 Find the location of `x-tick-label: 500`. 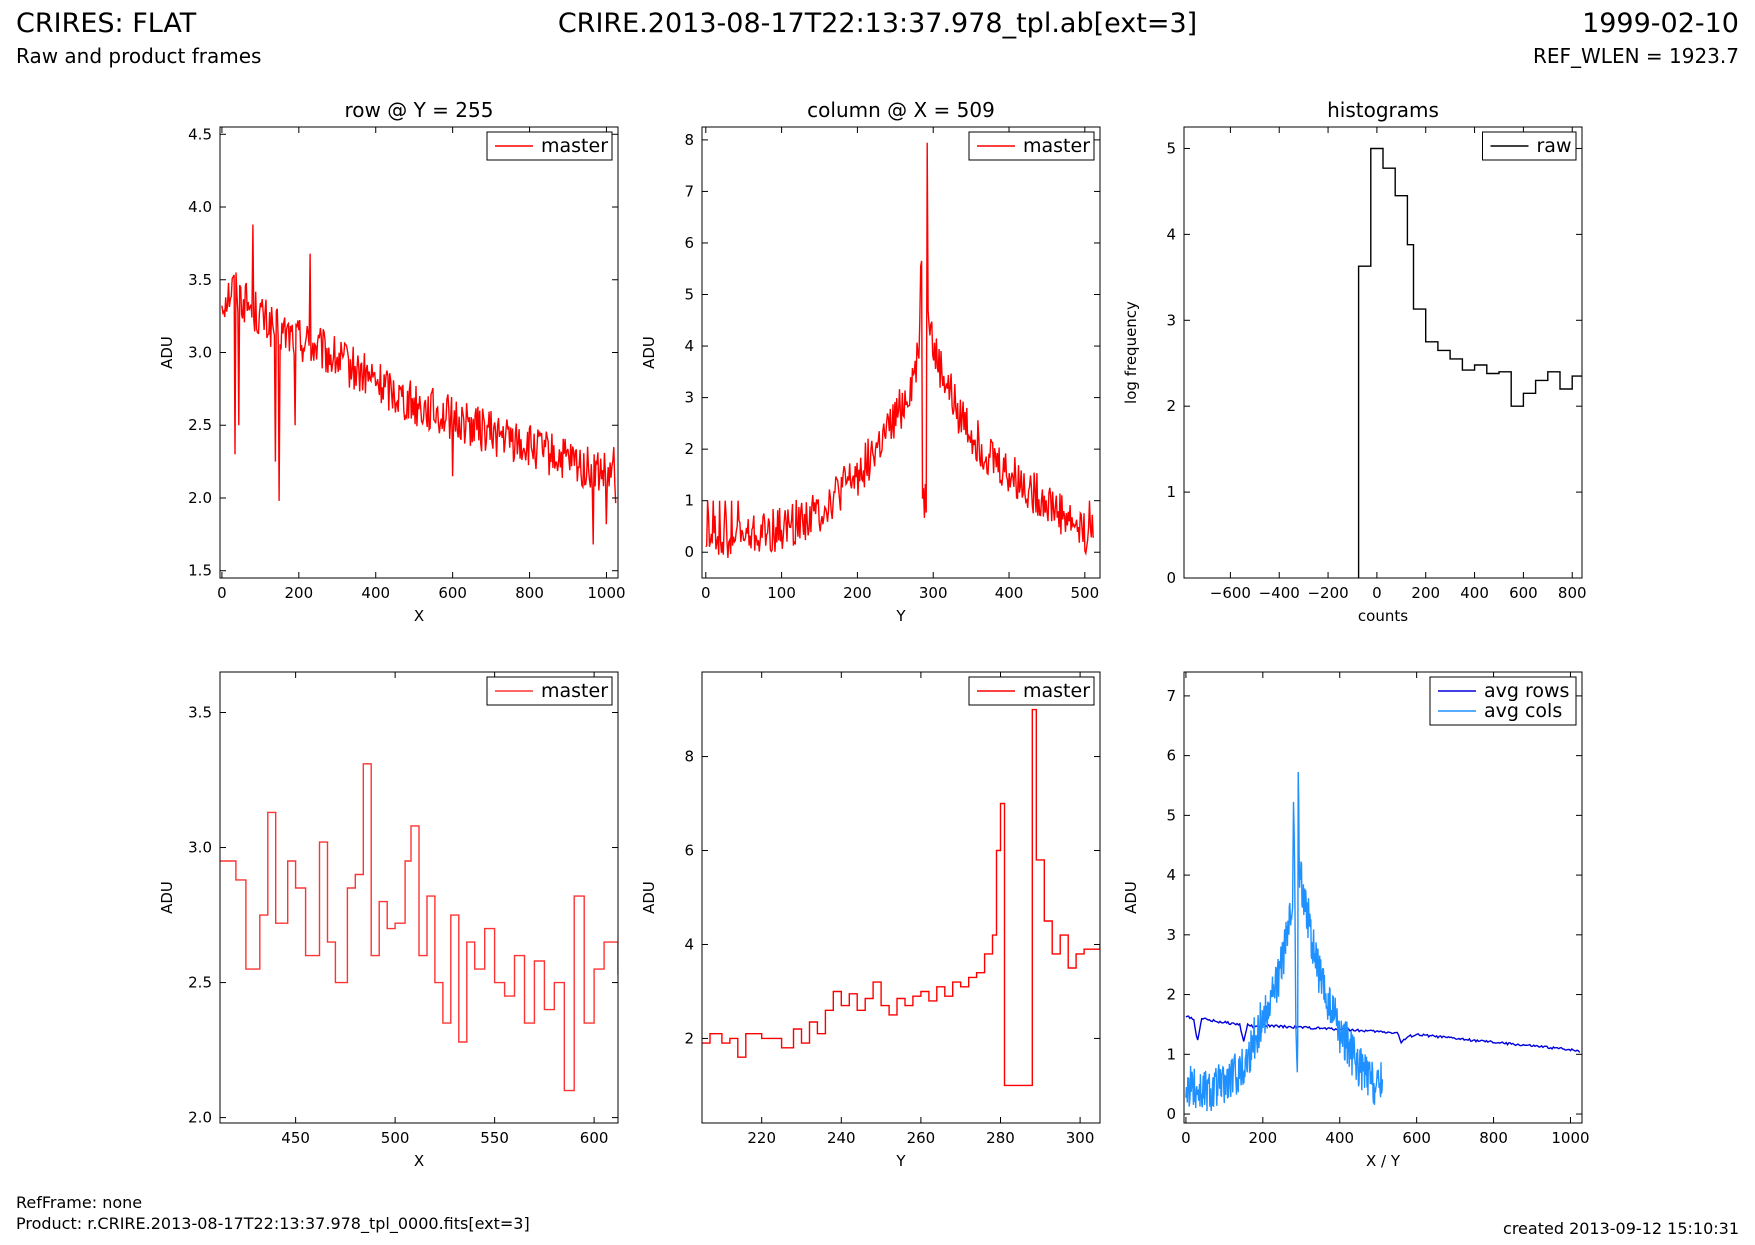

x-tick-label: 500 is located at coordinates (395, 1138).